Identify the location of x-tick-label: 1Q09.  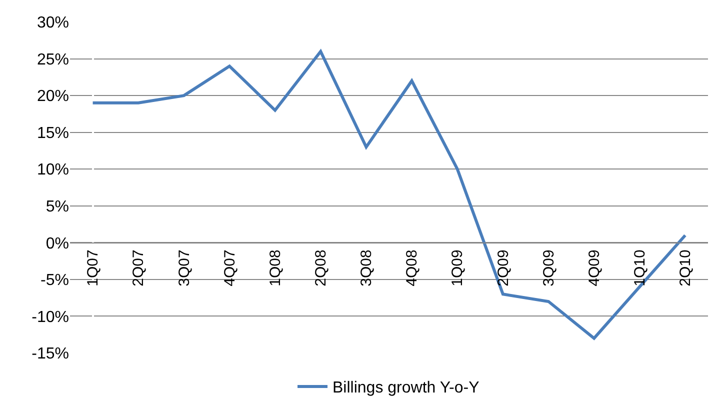
(457, 268).